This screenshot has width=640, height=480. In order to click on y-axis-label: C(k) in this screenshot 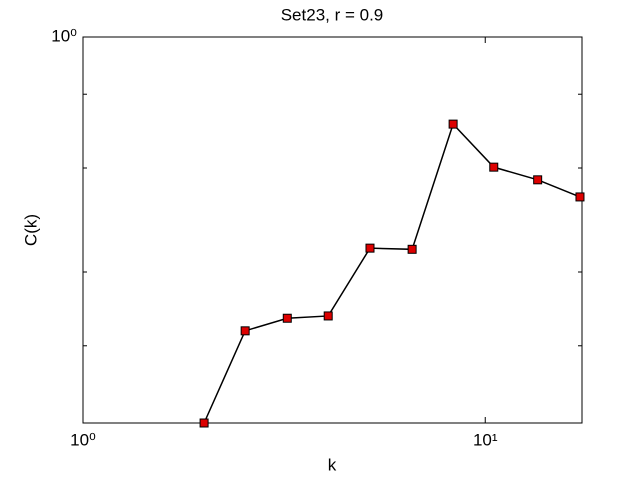, I will do `click(30, 230)`.